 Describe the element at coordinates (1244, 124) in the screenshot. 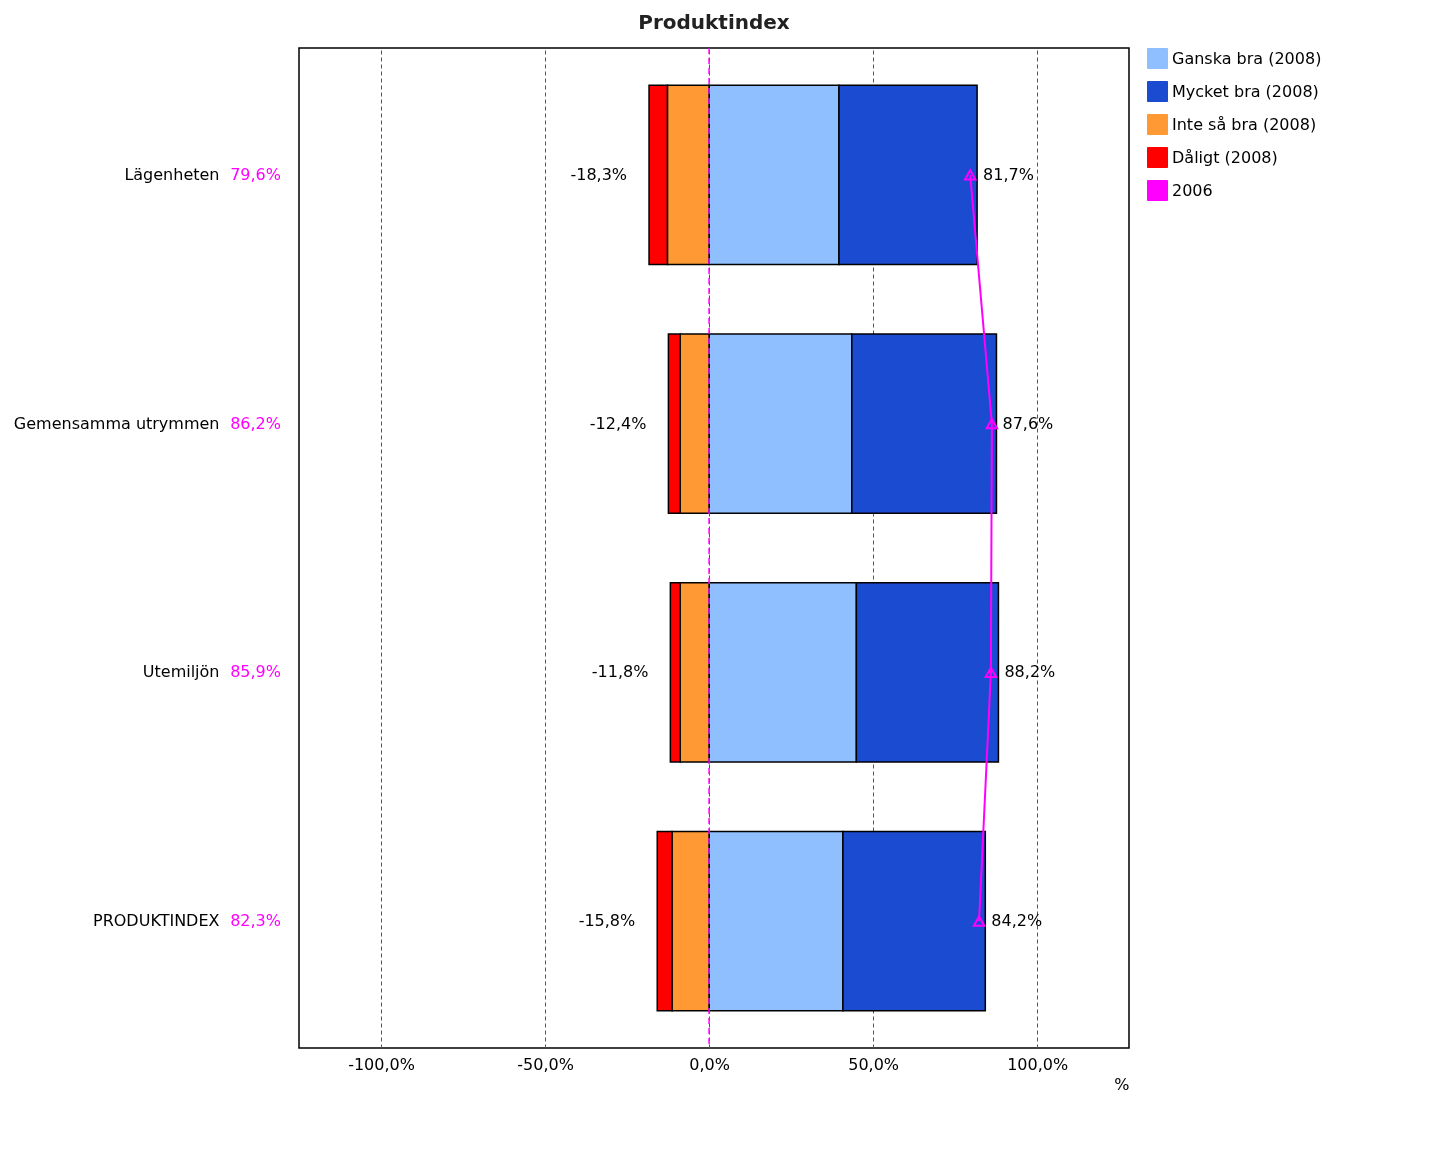

I see `legend-label: Inte så bra (2008)` at that location.